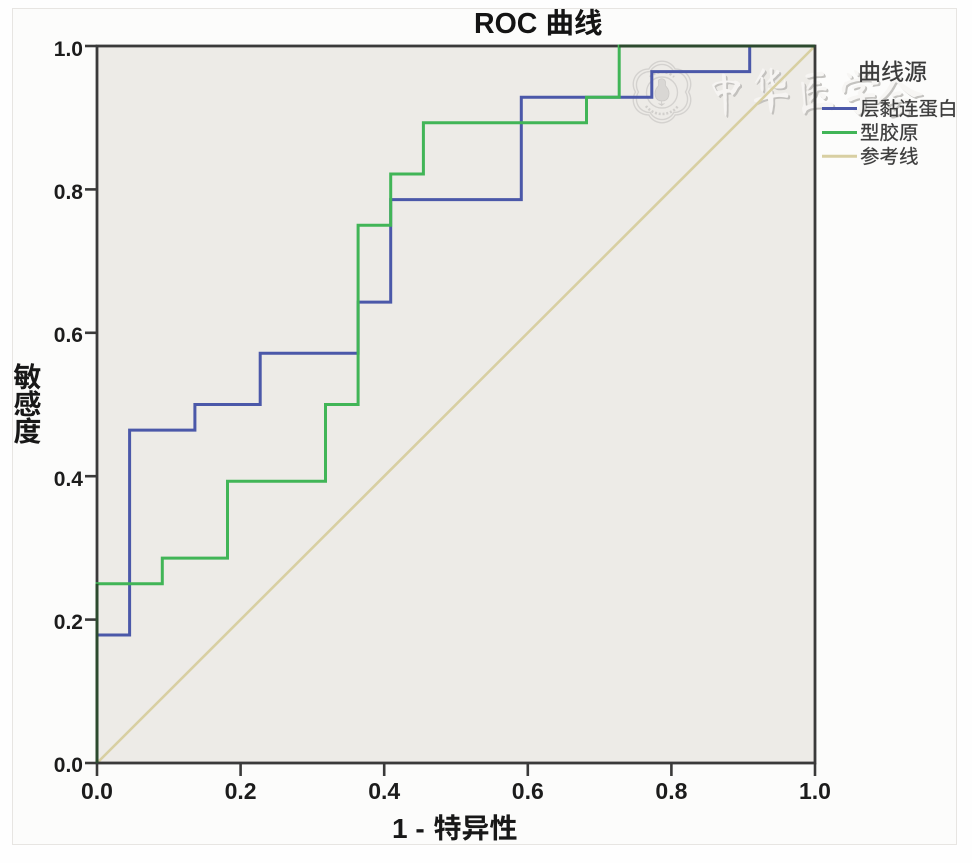  I want to click on svg-text: ROC, so click(505, 24).